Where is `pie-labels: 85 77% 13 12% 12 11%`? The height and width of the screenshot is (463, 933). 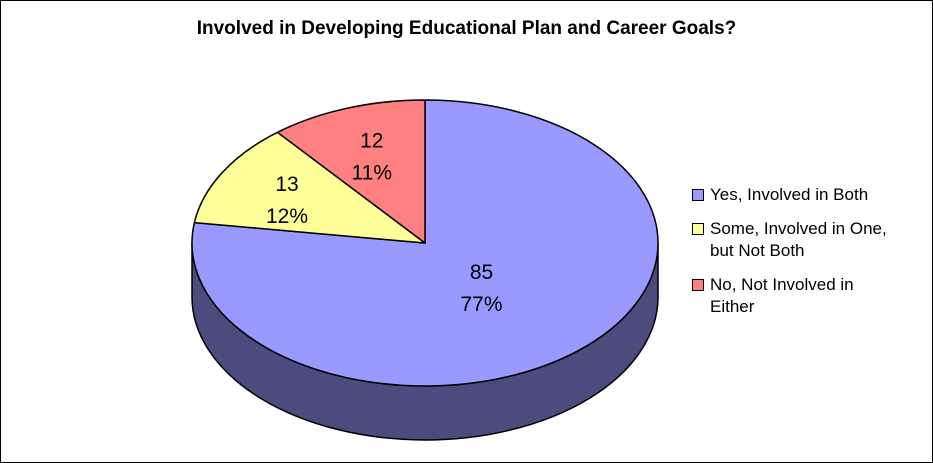
pie-labels: 85 77% 13 12% 12 11% is located at coordinates (384, 222).